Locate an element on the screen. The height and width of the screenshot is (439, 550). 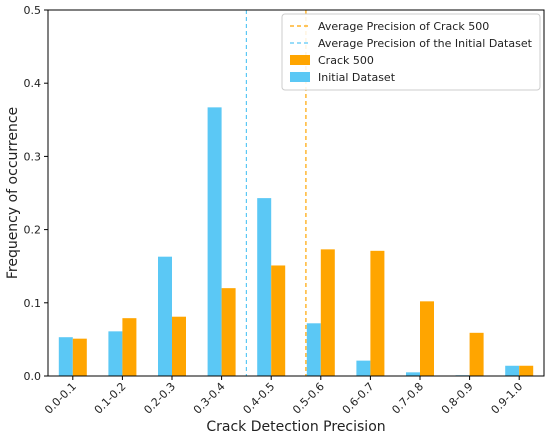
y-tick-label: 0.3 is located at coordinates (33, 156).